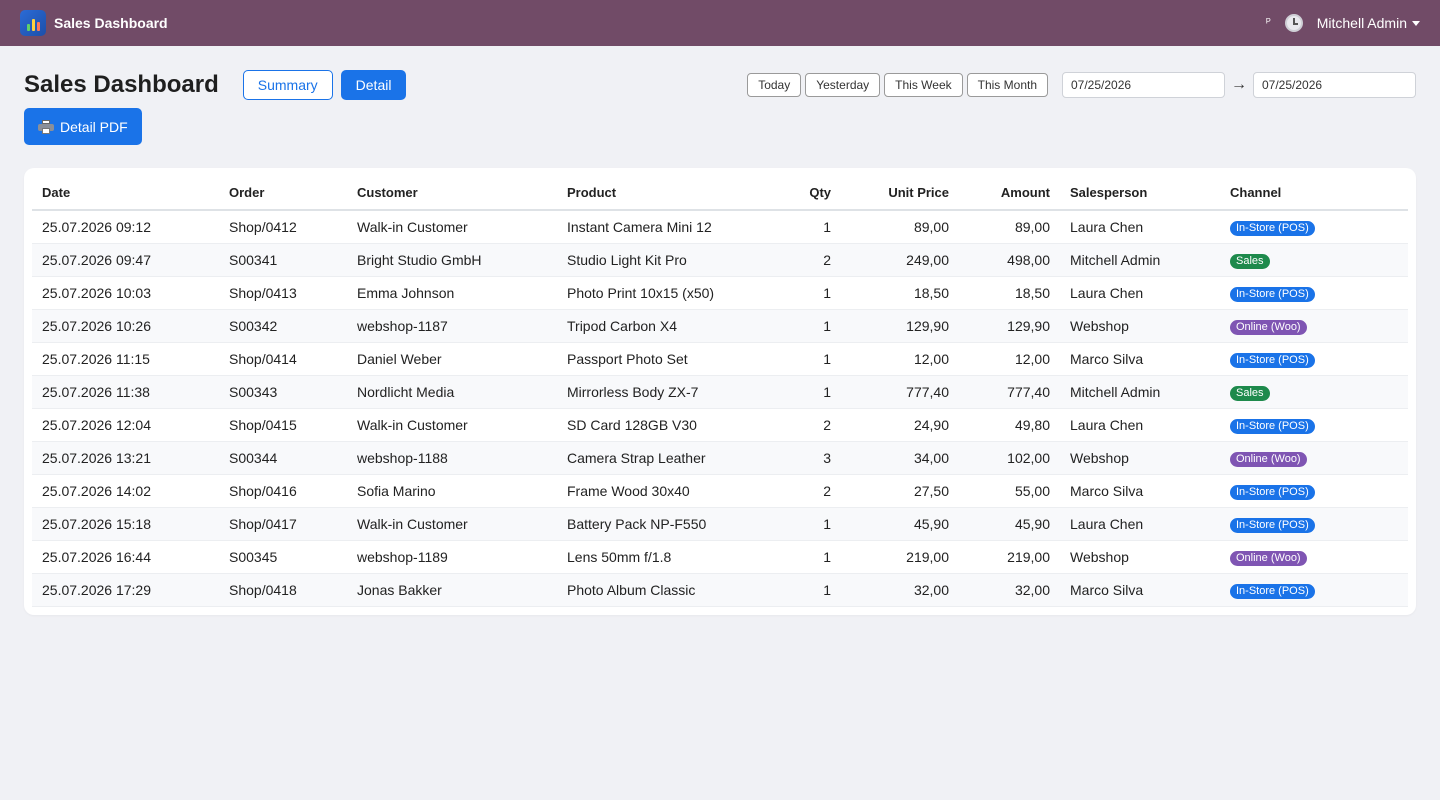  I want to click on amount-cell: 498,00, so click(1009, 260).